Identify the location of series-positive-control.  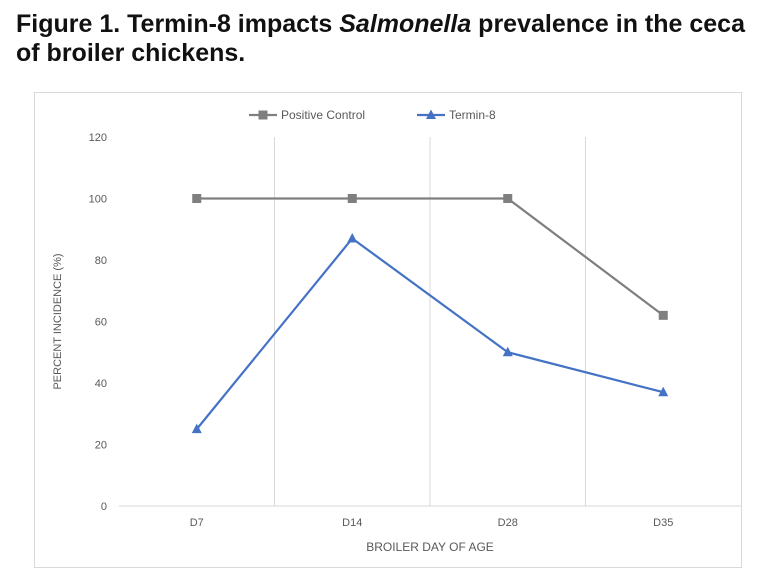
(430, 257).